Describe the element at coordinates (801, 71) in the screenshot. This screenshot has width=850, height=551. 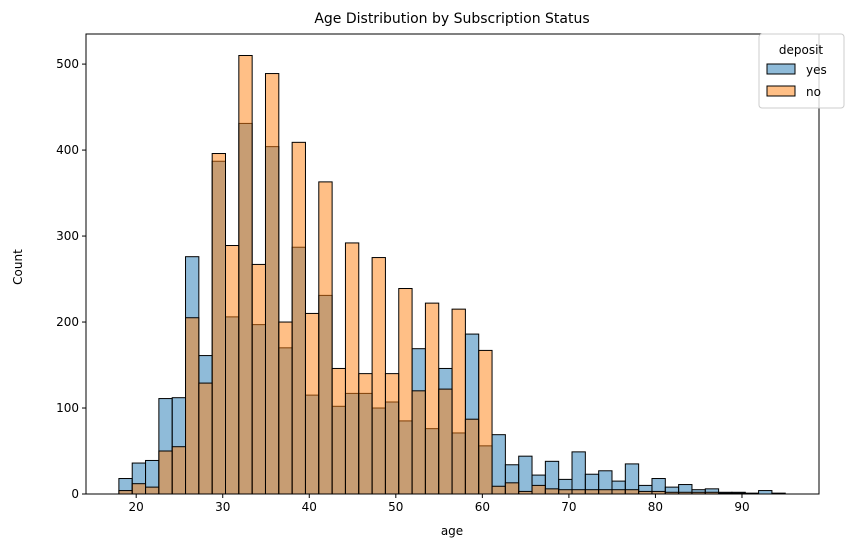
I see `legend: deposit yes no` at that location.